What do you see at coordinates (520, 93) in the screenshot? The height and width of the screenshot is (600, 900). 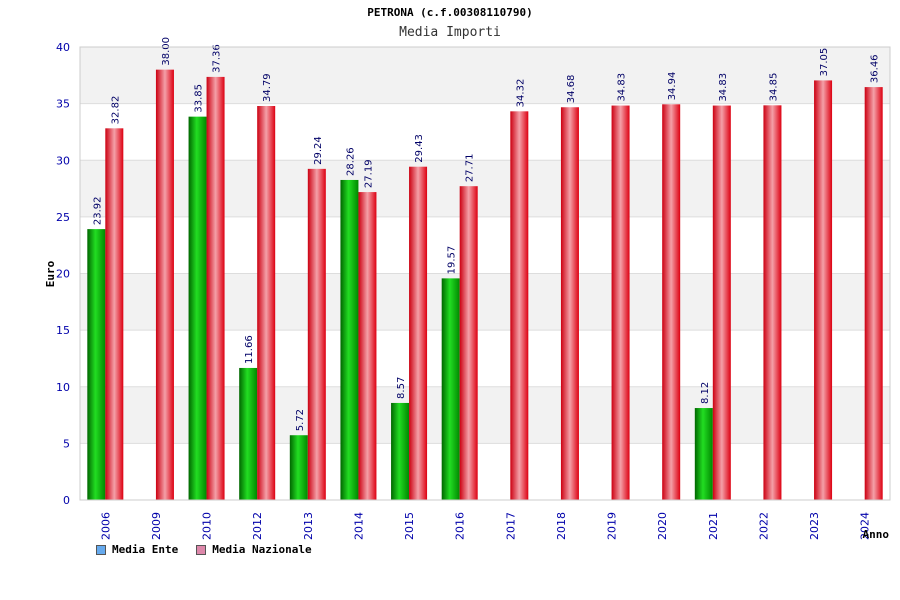 I see `value-label: 34.32` at bounding box center [520, 93].